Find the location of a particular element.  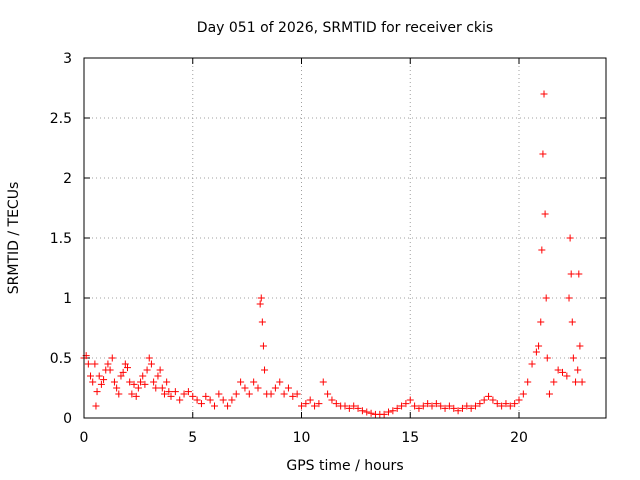

x-axis-tick-labels: 0 5 10 15 20 is located at coordinates (304, 438).